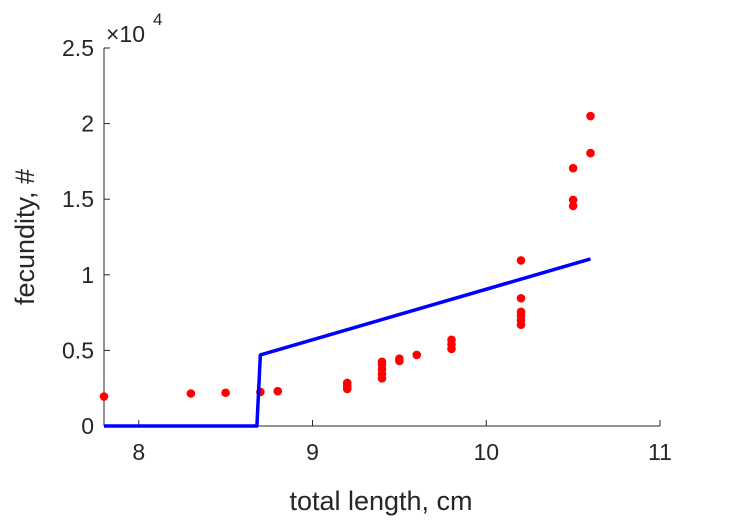 This screenshot has height=521, width=729. I want to click on x-axis-label: total length, cm, so click(380, 501).